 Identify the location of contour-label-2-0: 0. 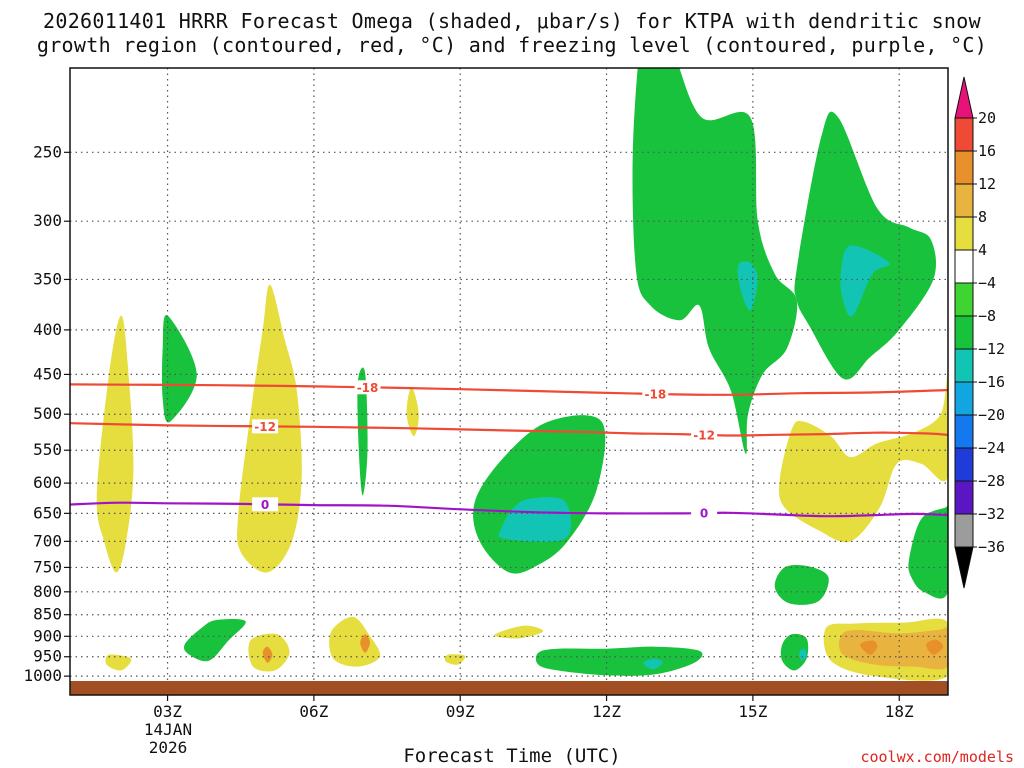
(265, 505).